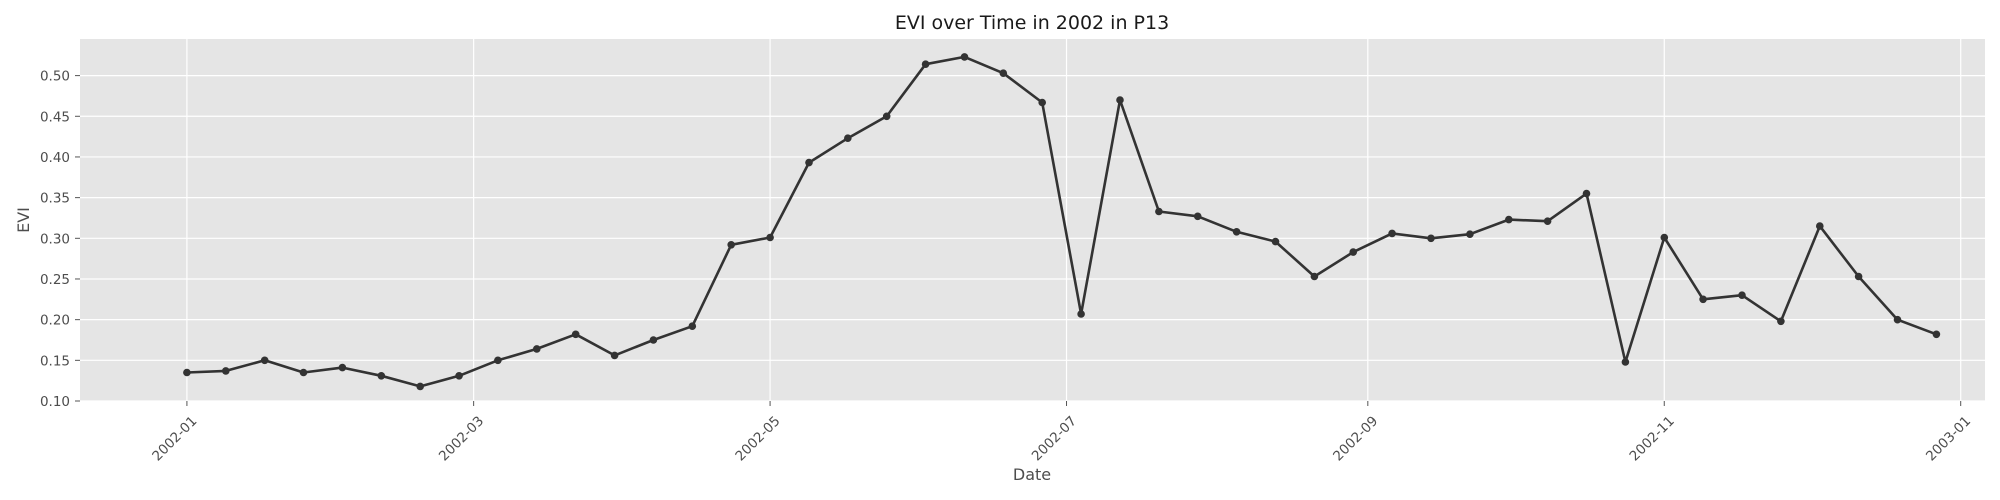 This screenshot has height=500, width=2000. What do you see at coordinates (55, 361) in the screenshot?
I see `y-tick-label: 0.15` at bounding box center [55, 361].